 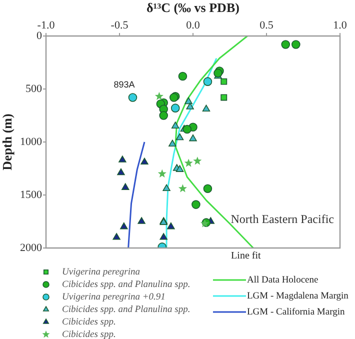 I want to click on y-tick-label: 500, so click(x=34, y=88).